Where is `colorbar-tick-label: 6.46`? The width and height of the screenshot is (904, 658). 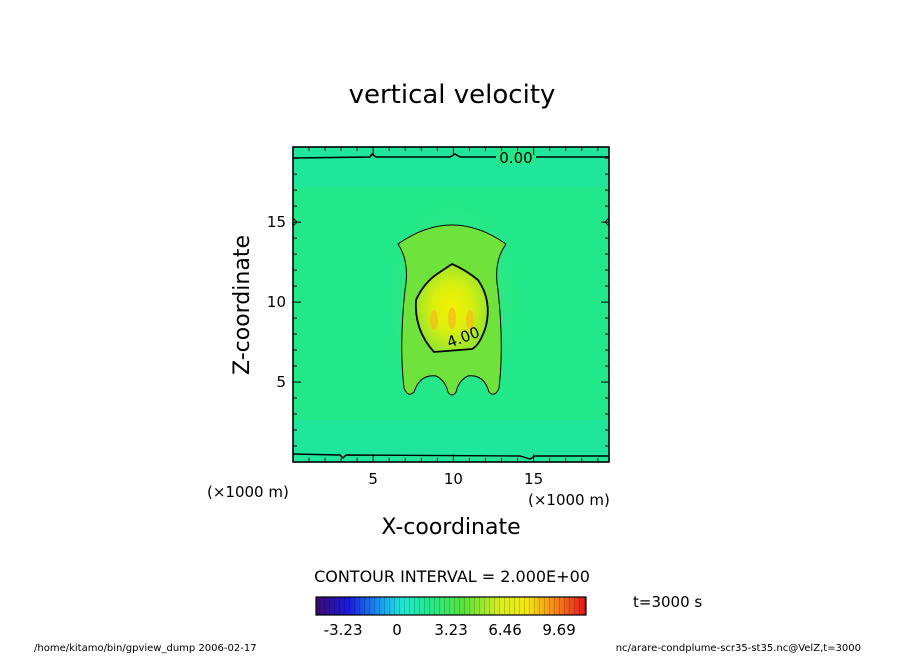
colorbar-tick-label: 6.46 is located at coordinates (504, 630).